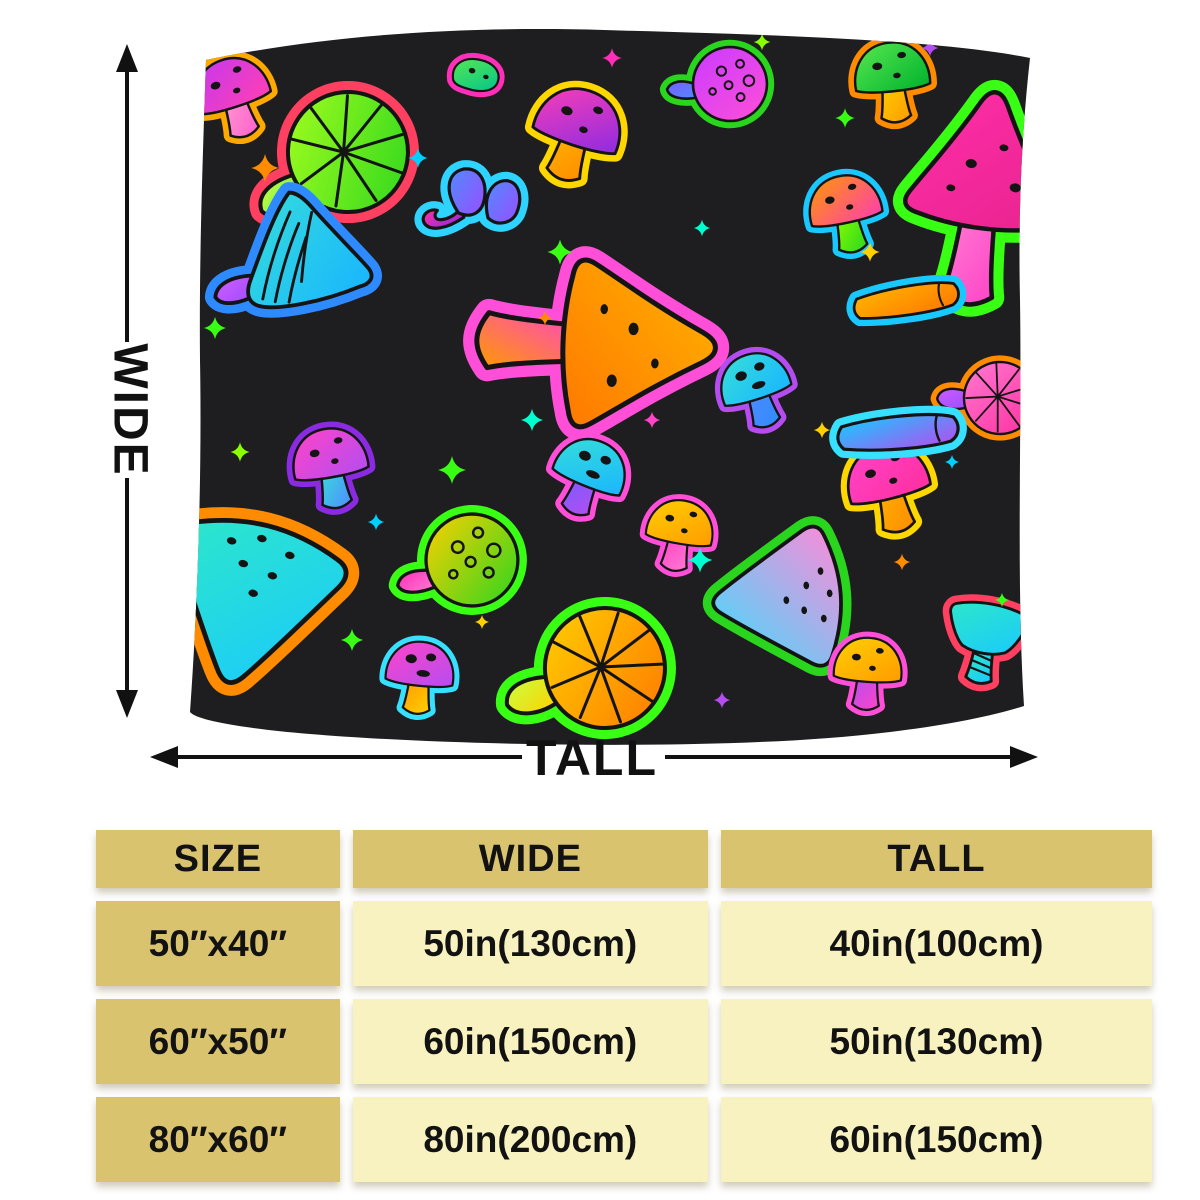 This screenshot has width=1200, height=1200. Describe the element at coordinates (164, 757) in the screenshot. I see `tall-arrowhead-left` at that location.